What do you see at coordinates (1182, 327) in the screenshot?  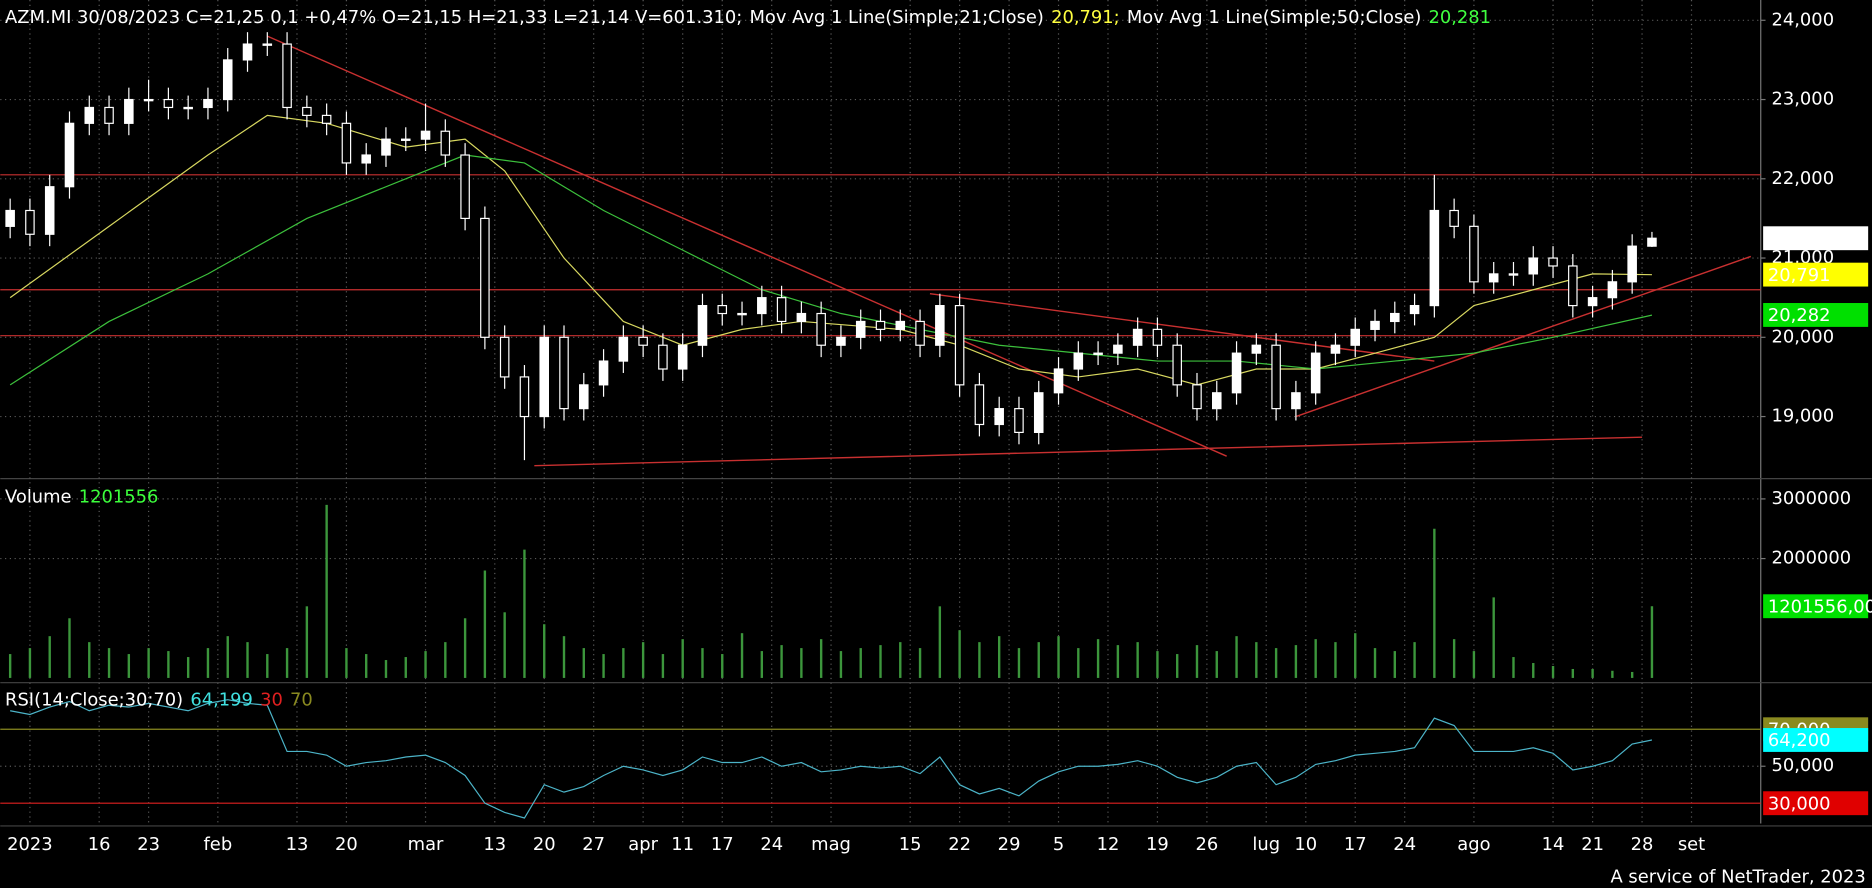 I see `trendline` at bounding box center [1182, 327].